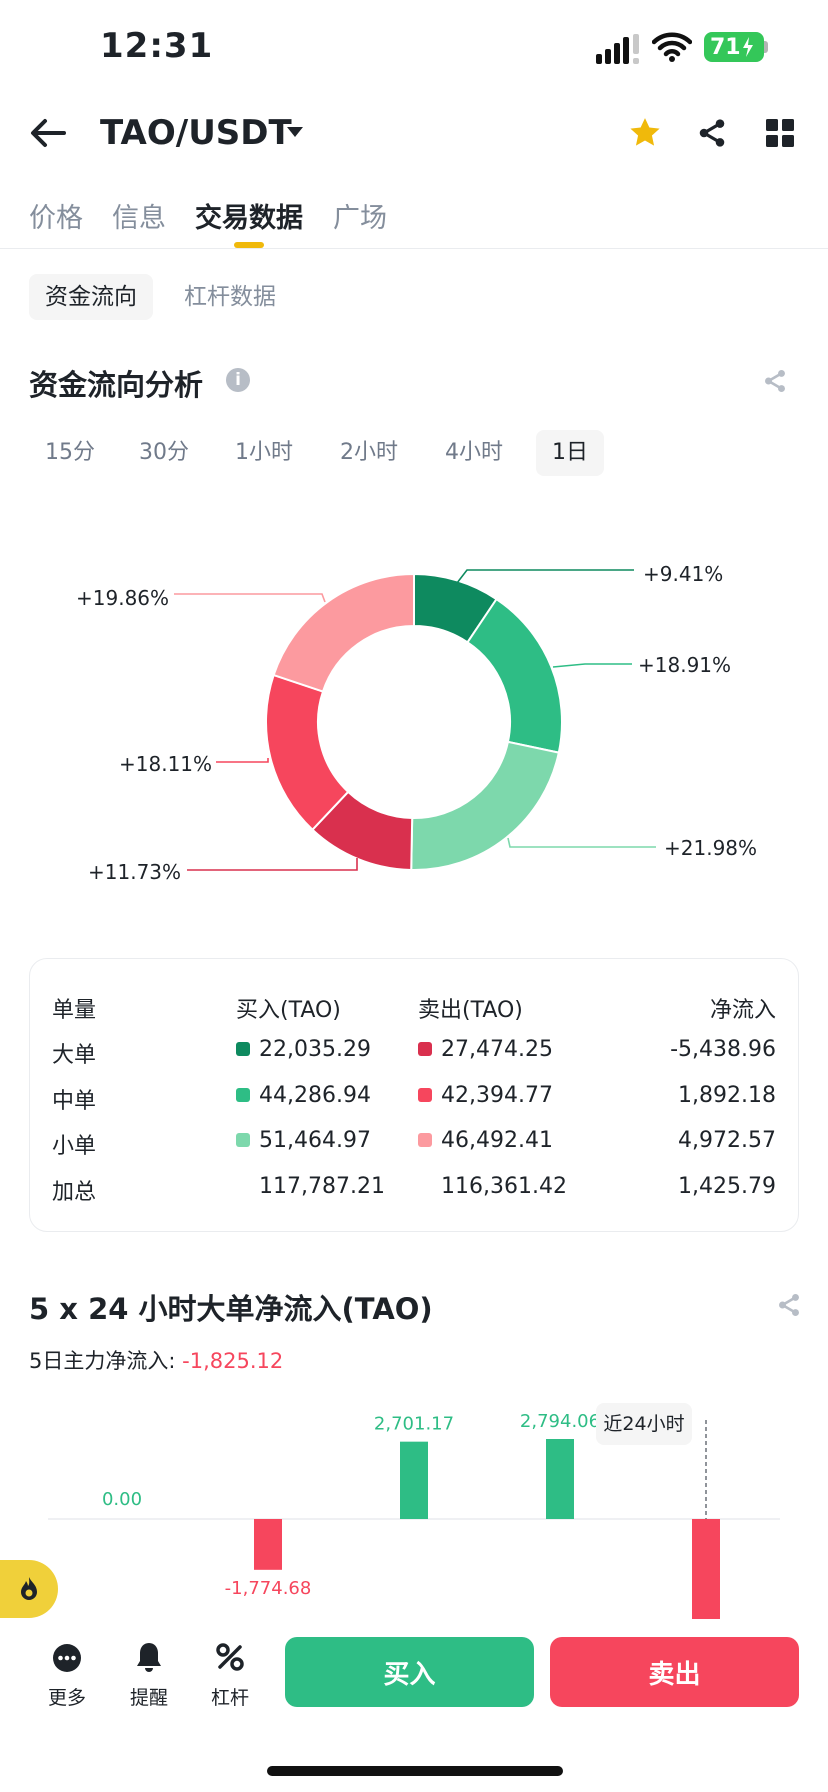  What do you see at coordinates (295, 132) in the screenshot?
I see `chevron-down-icon` at bounding box center [295, 132].